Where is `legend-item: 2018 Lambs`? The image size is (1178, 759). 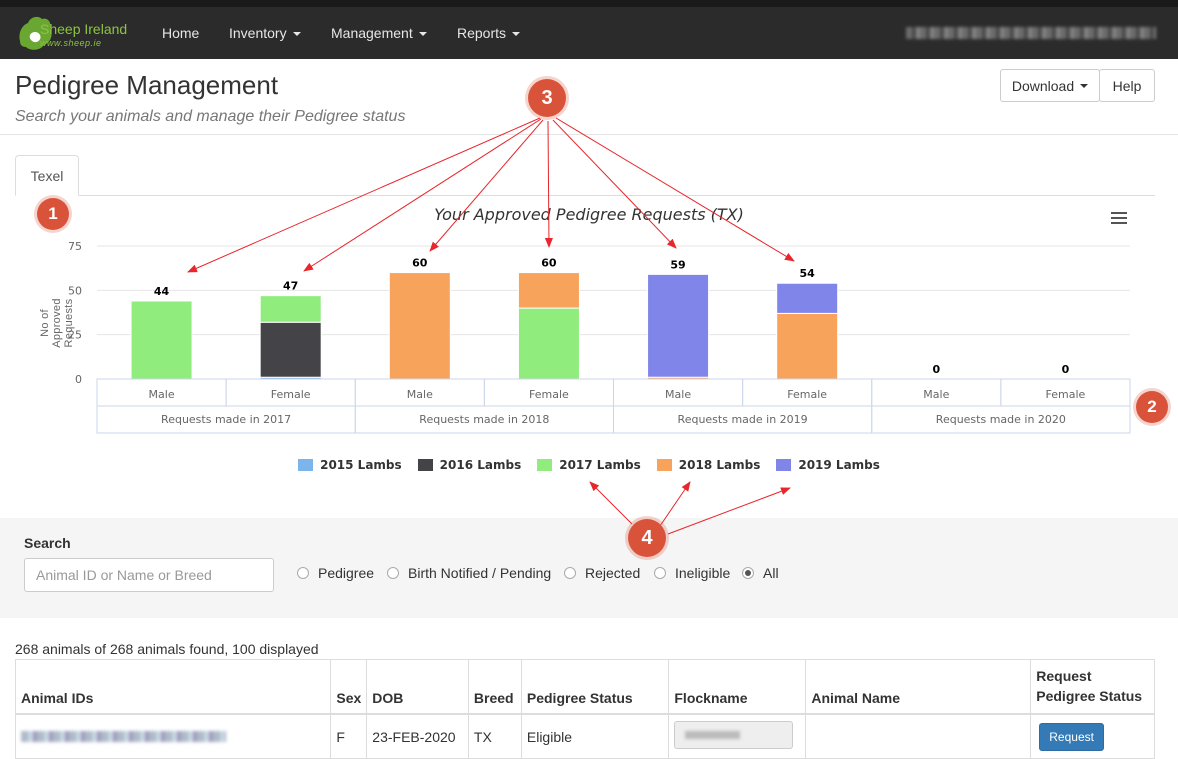 legend-item: 2018 Lambs is located at coordinates (708, 465).